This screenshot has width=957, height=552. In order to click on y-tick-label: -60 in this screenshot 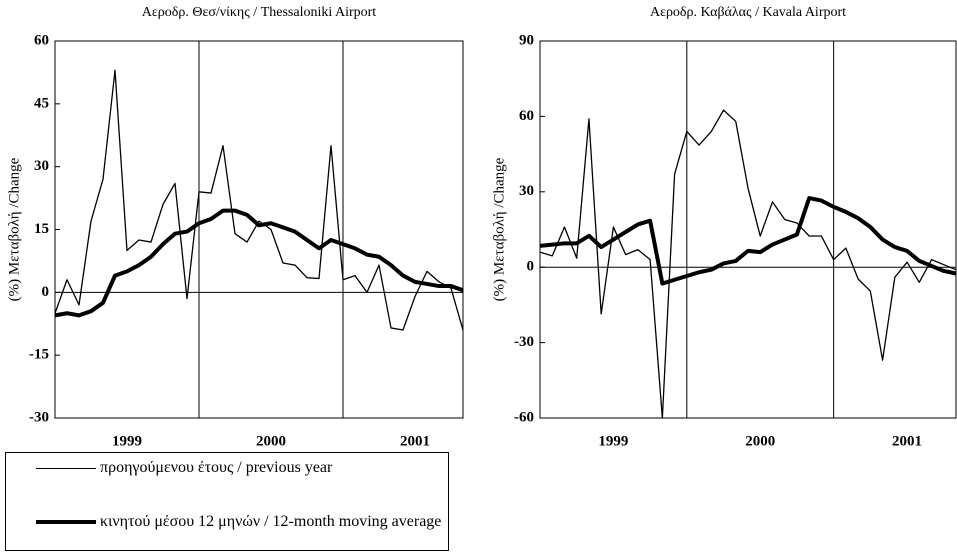, I will do `click(524, 417)`.